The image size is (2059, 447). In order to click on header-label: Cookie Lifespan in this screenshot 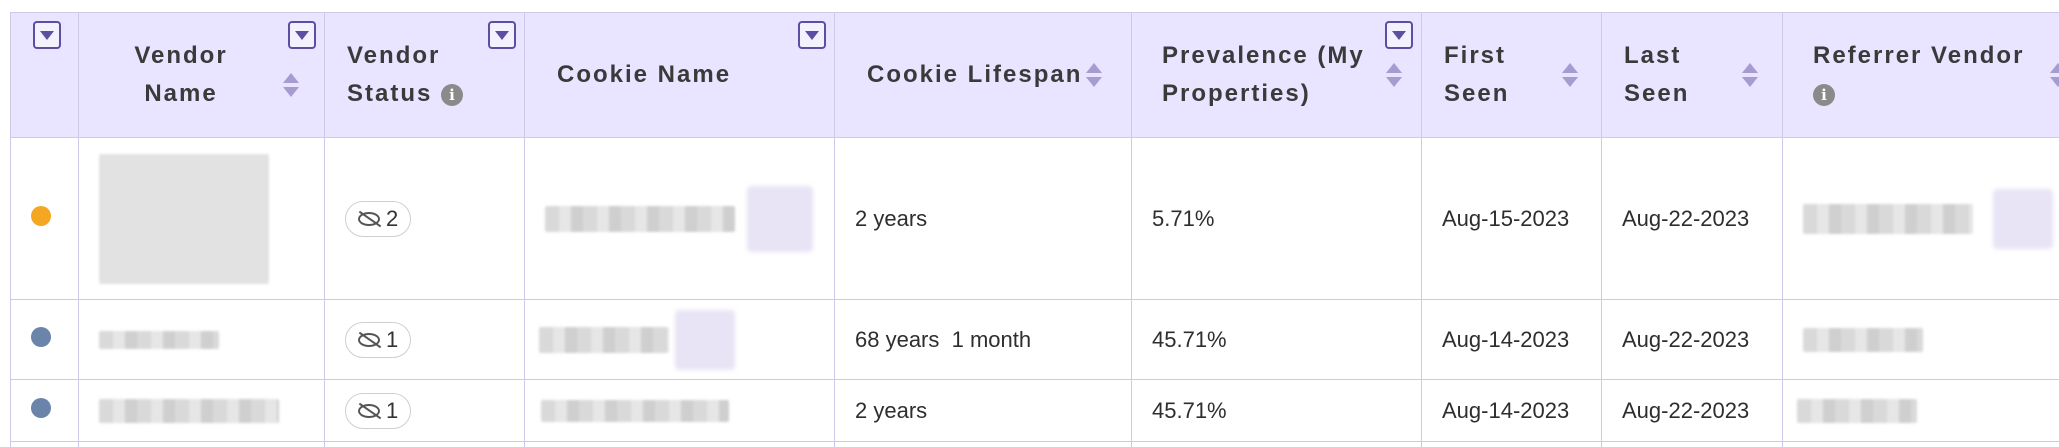, I will do `click(975, 74)`.